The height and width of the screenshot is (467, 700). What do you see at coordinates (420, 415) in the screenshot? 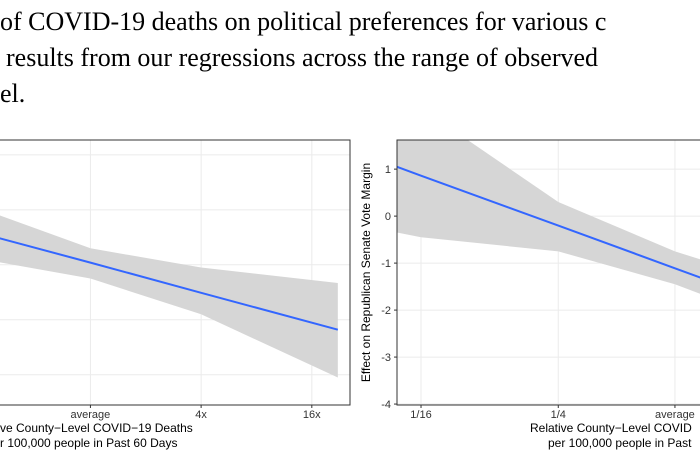
I see `x-tick-label: 1/16` at bounding box center [420, 415].